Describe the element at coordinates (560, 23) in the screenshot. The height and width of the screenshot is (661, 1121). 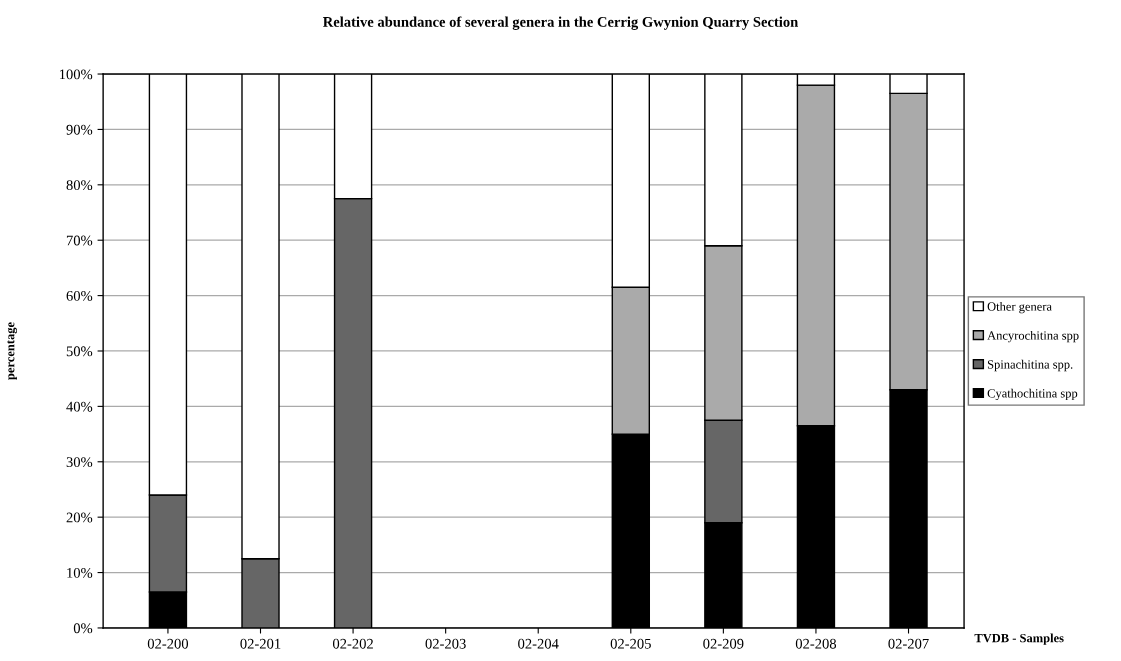
I see `chart-title: Relative abundance of several genera in the Cerrig Gwynion Quarry Section` at that location.